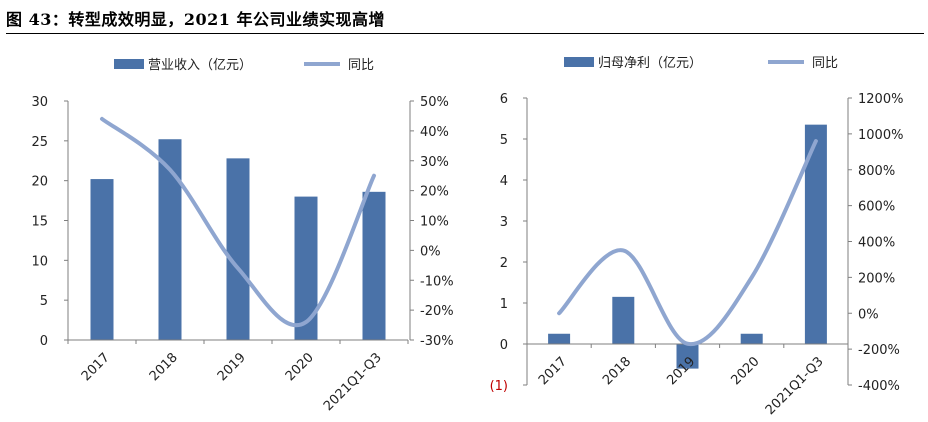 The width and height of the screenshot is (928, 422). Describe the element at coordinates (504, 181) in the screenshot. I see `left-axis-tick-label: 4` at that location.